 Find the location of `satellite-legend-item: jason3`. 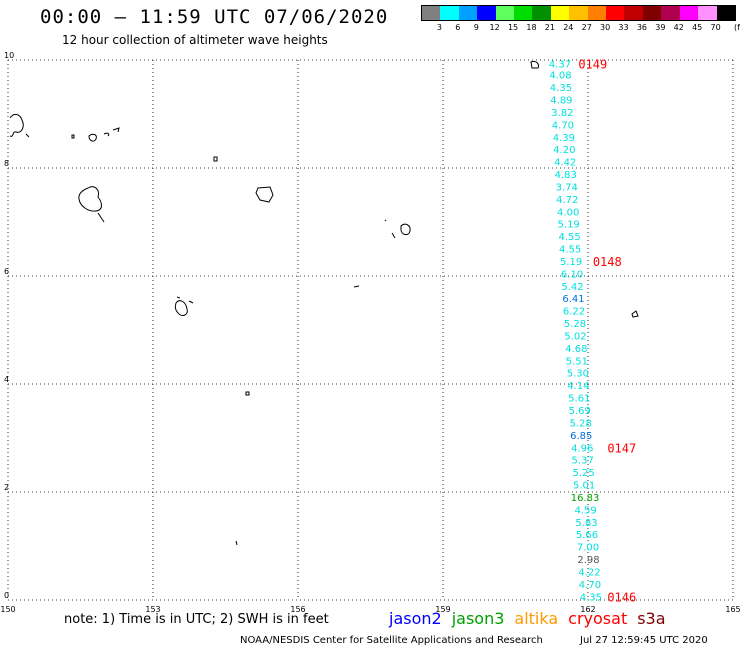

satellite-legend-item: jason3 is located at coordinates (478, 618).